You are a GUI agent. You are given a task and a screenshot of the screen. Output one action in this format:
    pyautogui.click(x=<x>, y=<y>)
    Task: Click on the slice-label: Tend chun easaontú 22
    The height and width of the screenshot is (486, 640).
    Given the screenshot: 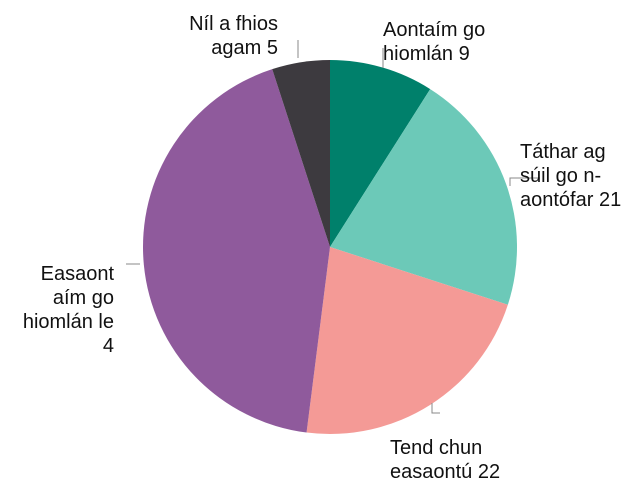 What is the action you would take?
    pyautogui.click(x=445, y=460)
    